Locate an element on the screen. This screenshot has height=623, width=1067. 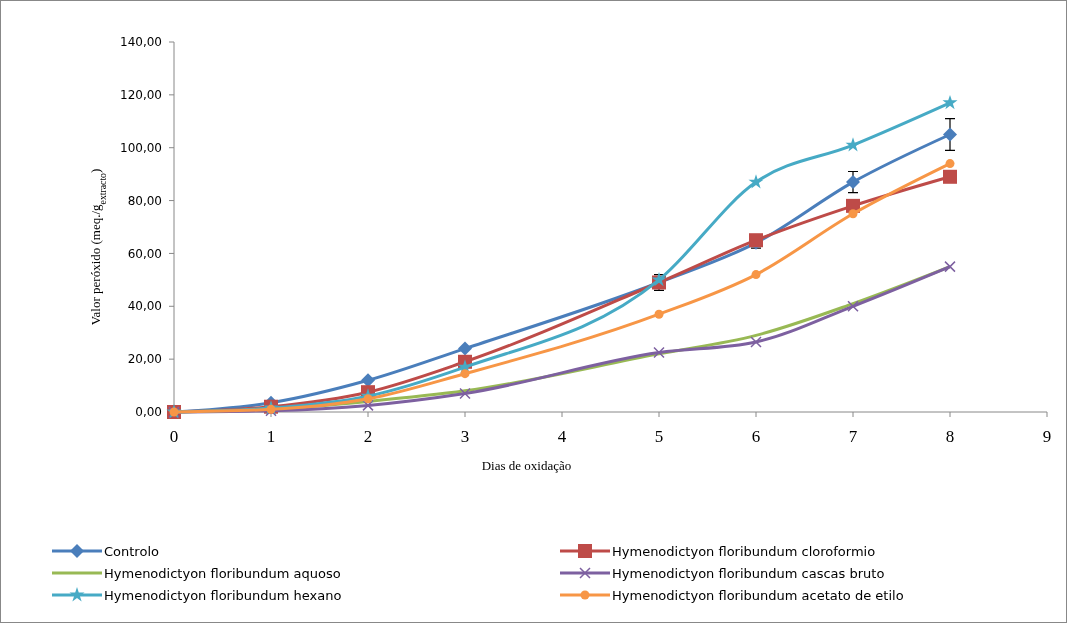
x-tick-label: 9 is located at coordinates (1047, 436).